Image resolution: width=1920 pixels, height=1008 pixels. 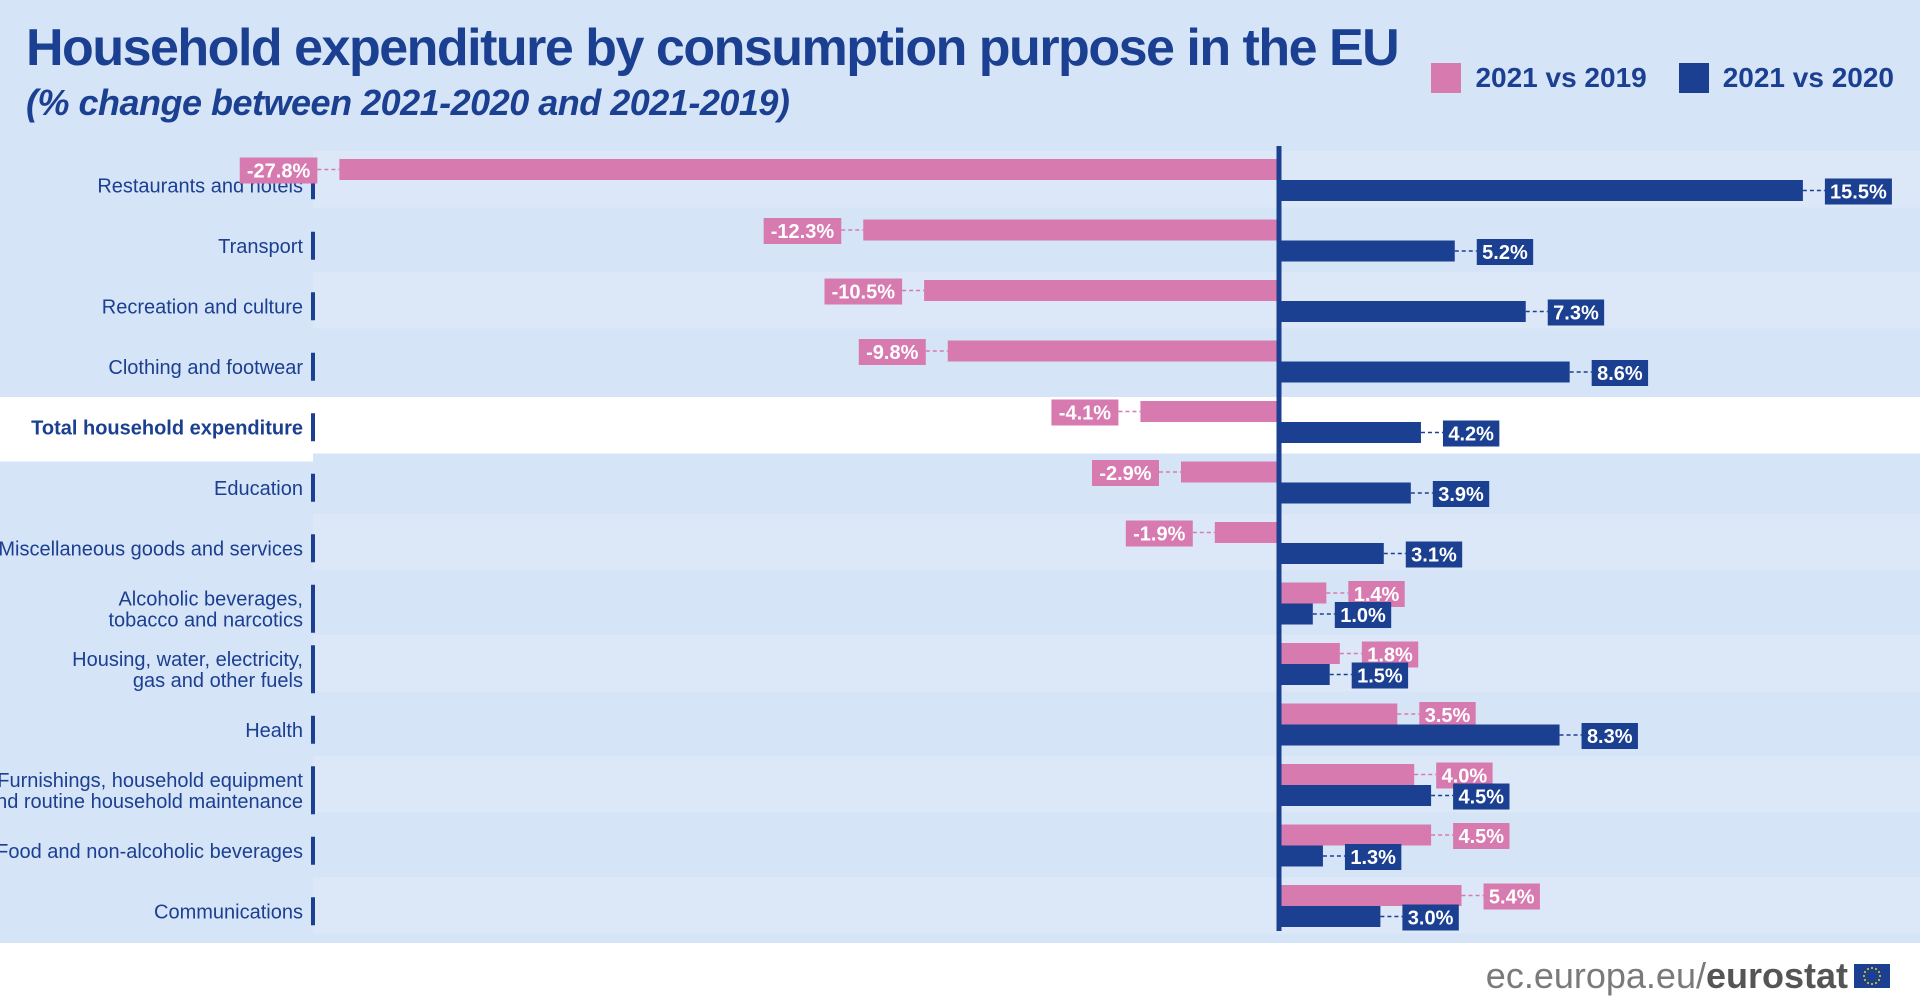 What do you see at coordinates (1345, 493) in the screenshot?
I see `bar-2021-vs-2020-education` at bounding box center [1345, 493].